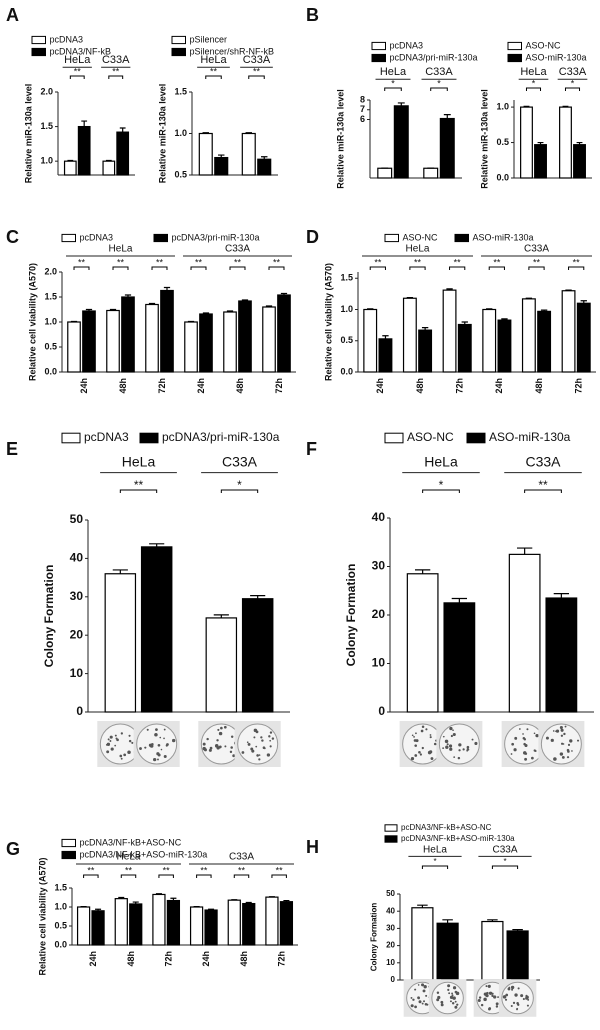 The image size is (600, 1030). Describe the element at coordinates (33, 322) in the screenshot. I see `y-axis-label: Relative cell viability (A570)` at that location.